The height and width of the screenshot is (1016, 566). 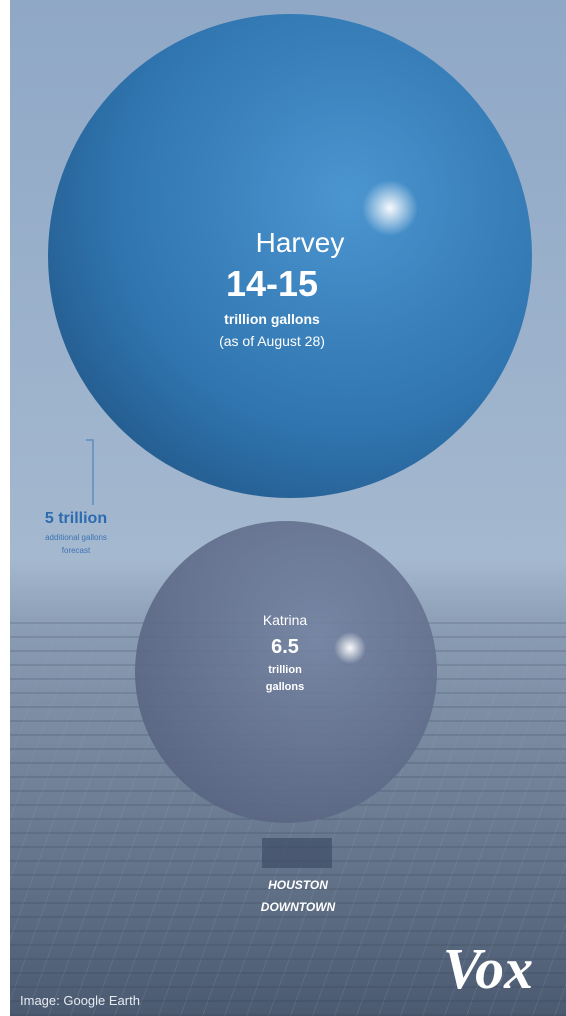 What do you see at coordinates (80, 1000) in the screenshot?
I see `image-credit: Image: Google Earth` at bounding box center [80, 1000].